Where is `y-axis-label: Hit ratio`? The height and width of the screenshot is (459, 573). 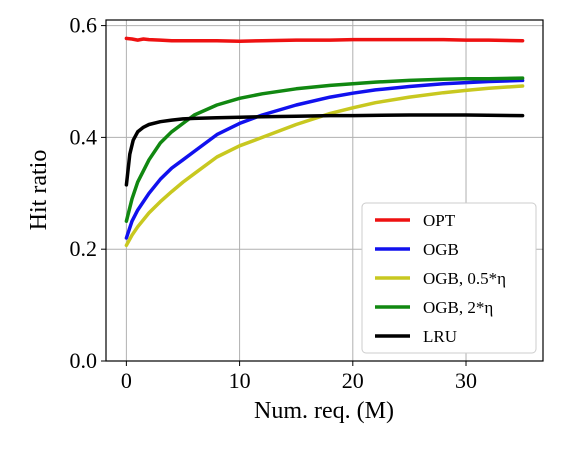
y-axis-label: Hit ratio is located at coordinates (39, 190).